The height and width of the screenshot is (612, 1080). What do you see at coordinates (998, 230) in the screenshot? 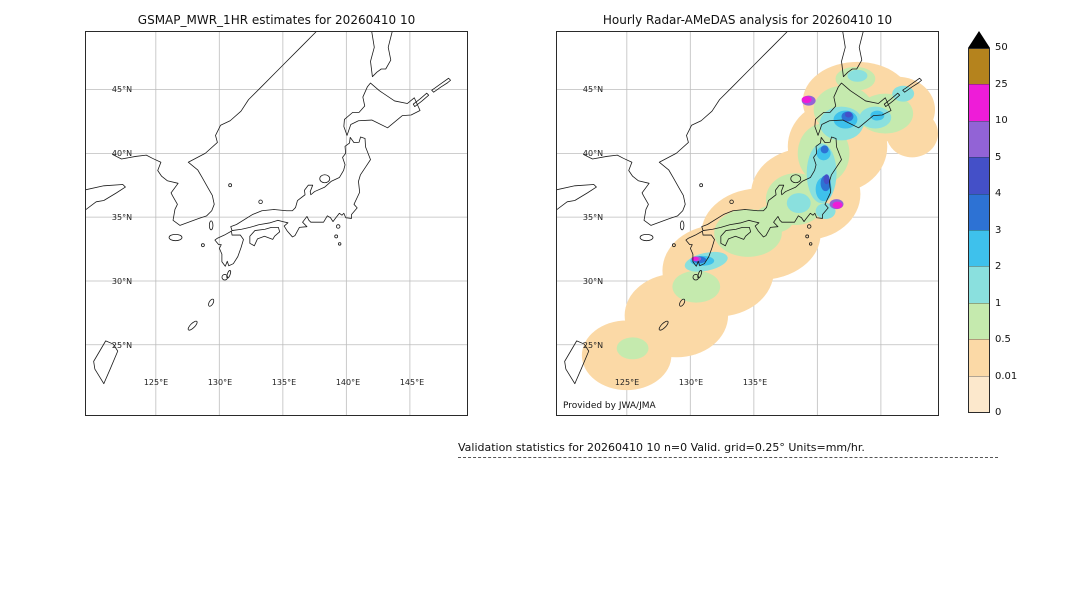
I see `colorbar-tick-3: 3` at bounding box center [998, 230].